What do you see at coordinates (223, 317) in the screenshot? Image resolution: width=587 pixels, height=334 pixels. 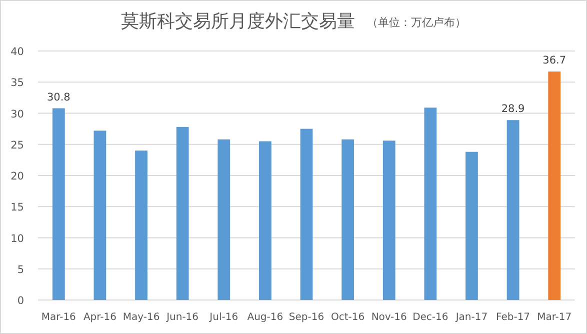 I see `x-tick-label: Jul-16` at bounding box center [223, 317].